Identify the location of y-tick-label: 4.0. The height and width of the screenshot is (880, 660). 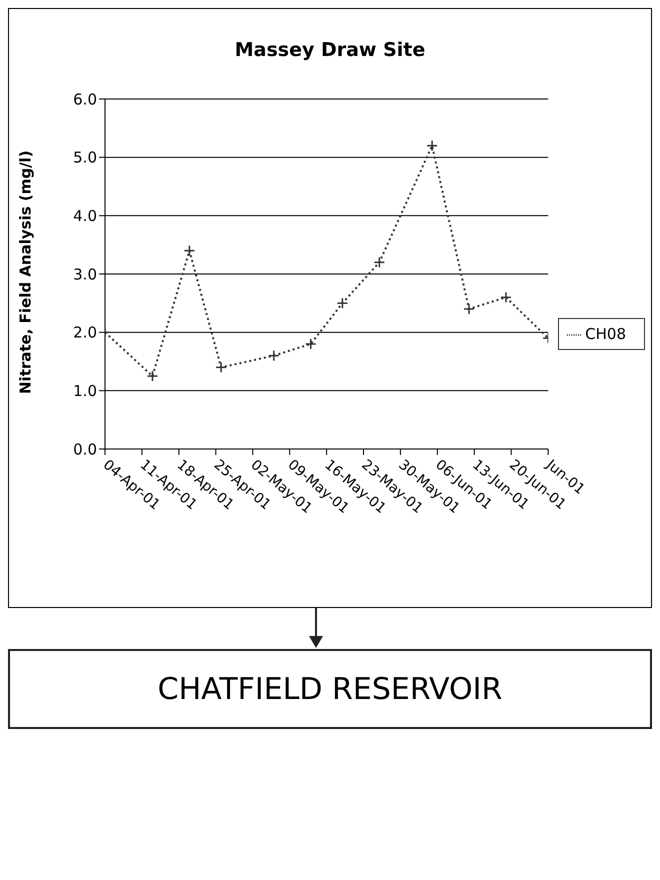
(85, 215).